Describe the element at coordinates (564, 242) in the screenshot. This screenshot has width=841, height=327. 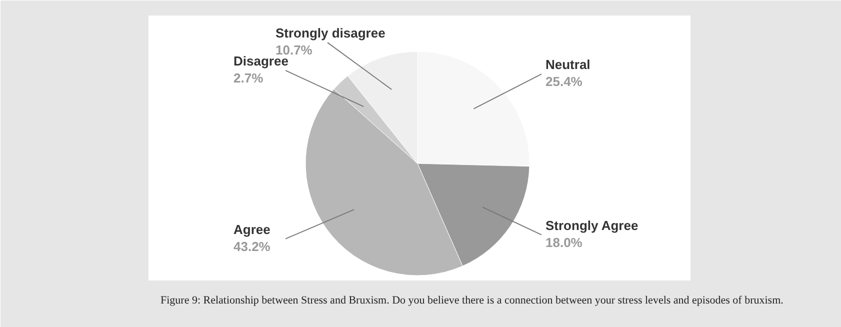
I see `data-label: 18.0%` at that location.